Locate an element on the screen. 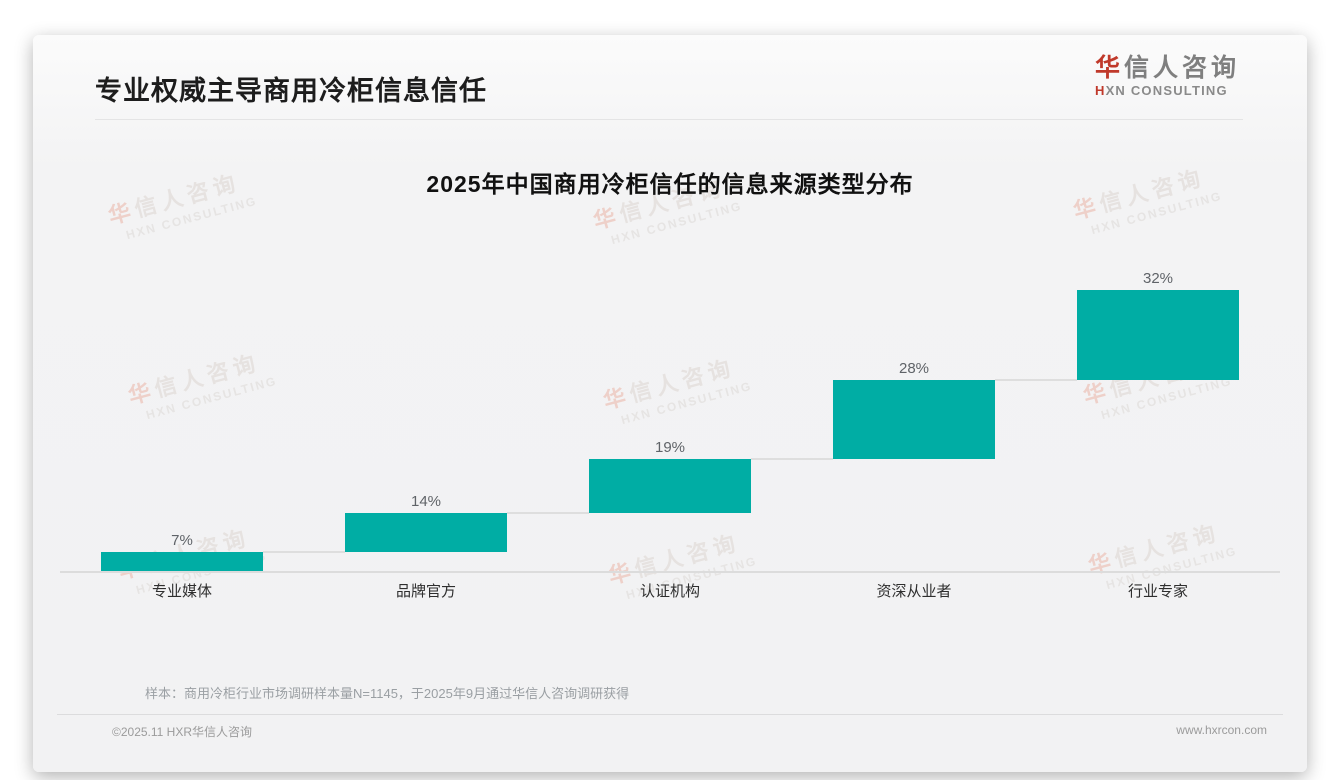 This screenshot has width=1340, height=780. logo-cn-accent-char: 华 is located at coordinates (1109, 68).